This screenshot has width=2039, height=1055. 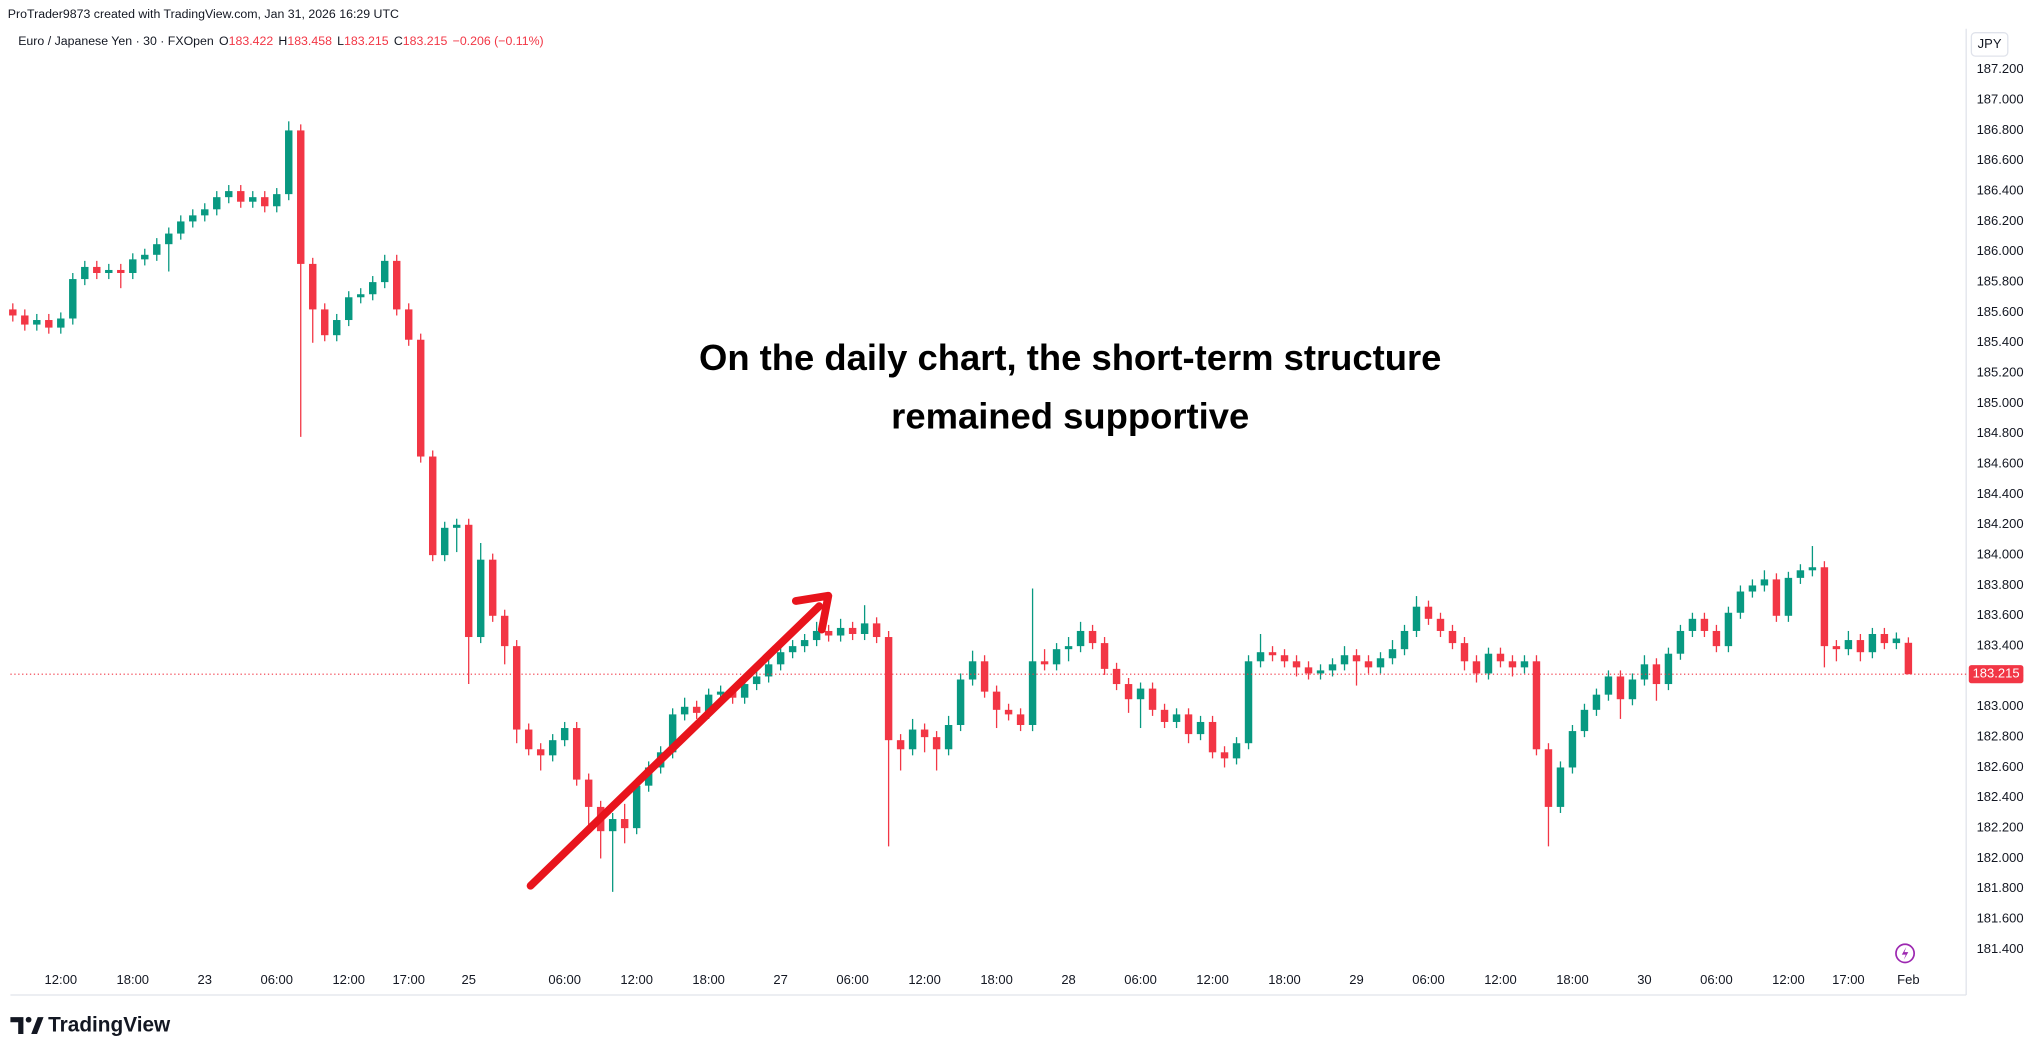 What do you see at coordinates (2000, 311) in the screenshot?
I see `y-tick-label: 185.600` at bounding box center [2000, 311].